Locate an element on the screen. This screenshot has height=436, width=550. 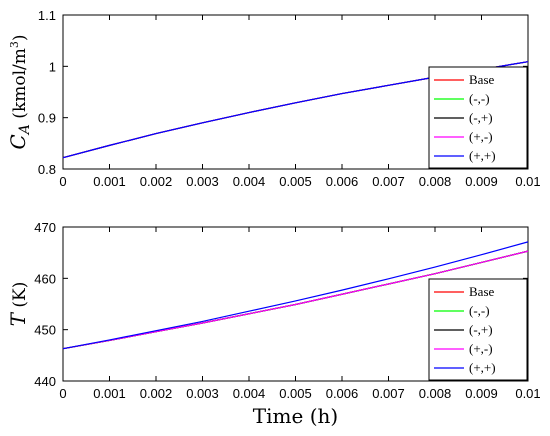
y-label-subscript: A is located at coordinates (25, 130).